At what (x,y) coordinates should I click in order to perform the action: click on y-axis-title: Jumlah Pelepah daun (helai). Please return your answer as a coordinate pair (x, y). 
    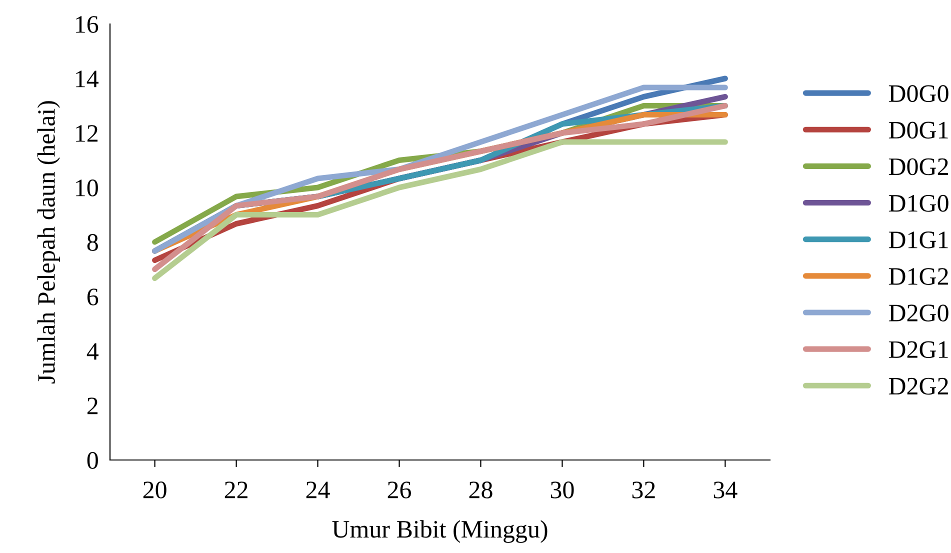
    Looking at the image, I should click on (48, 242).